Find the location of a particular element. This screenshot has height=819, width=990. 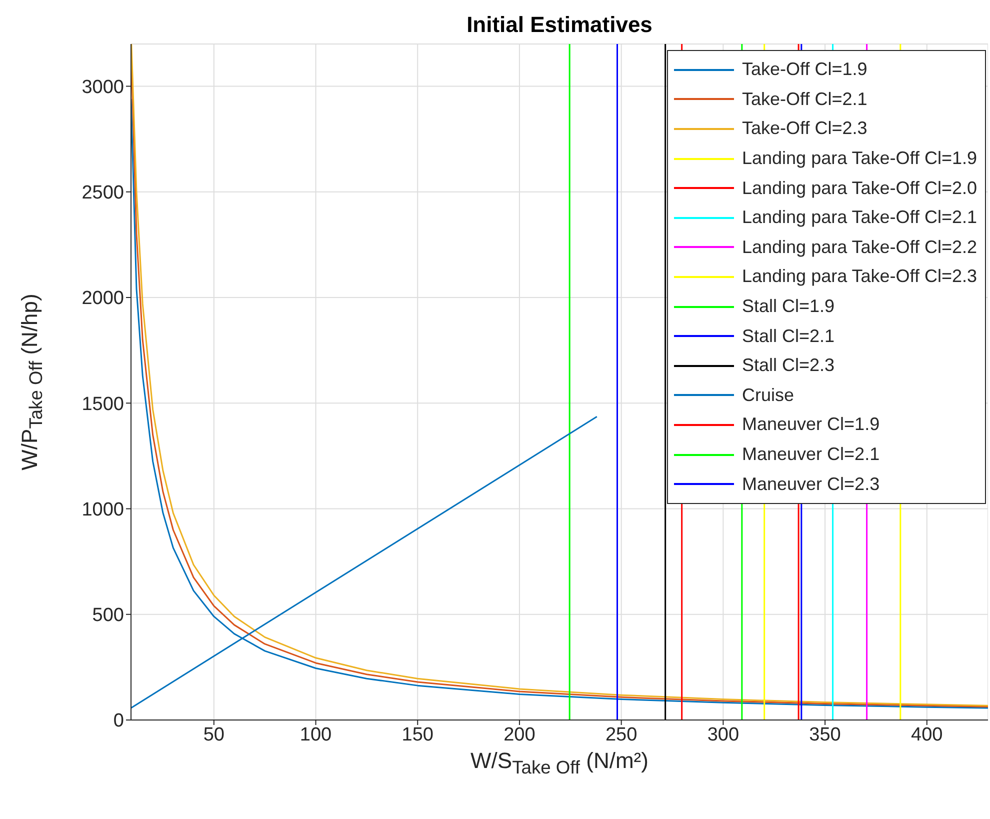

x-tick-label: 50 is located at coordinates (213, 735).